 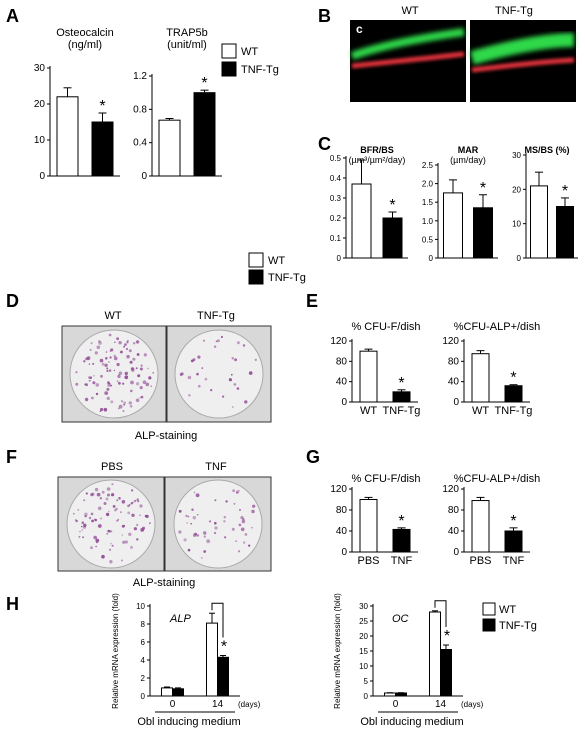 I want to click on chart-title: BFR/BS, so click(x=377, y=150).